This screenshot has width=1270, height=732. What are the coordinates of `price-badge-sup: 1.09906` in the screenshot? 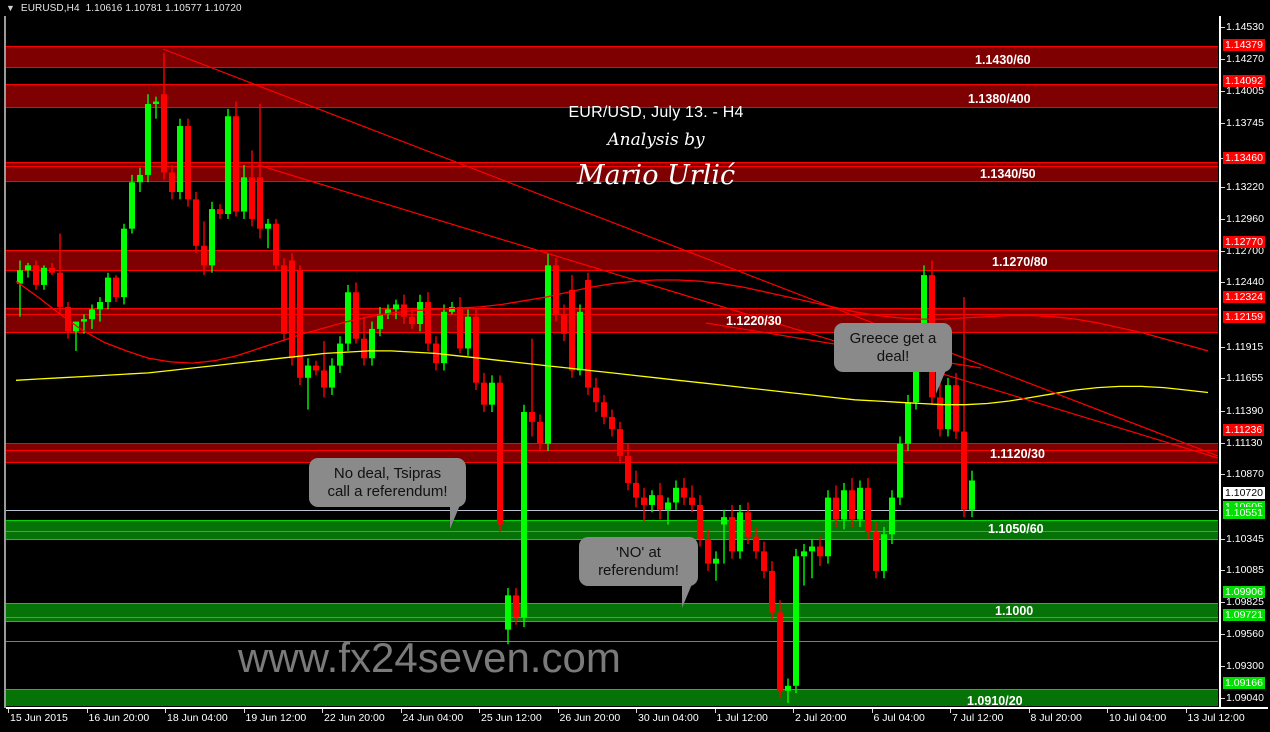 It's located at (1244, 592).